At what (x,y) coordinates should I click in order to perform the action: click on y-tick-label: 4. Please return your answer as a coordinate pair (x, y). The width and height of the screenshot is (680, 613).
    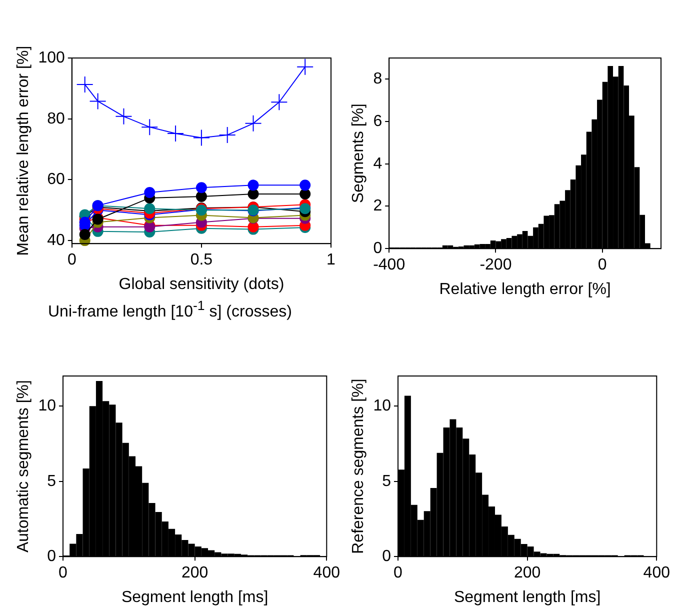
    Looking at the image, I should click on (377, 163).